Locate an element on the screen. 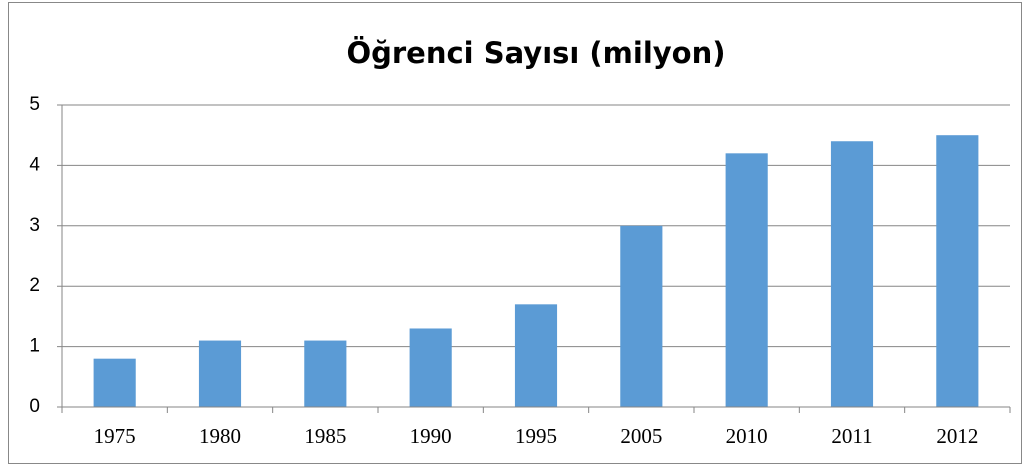  x-tick-label: 2012 is located at coordinates (957, 436).